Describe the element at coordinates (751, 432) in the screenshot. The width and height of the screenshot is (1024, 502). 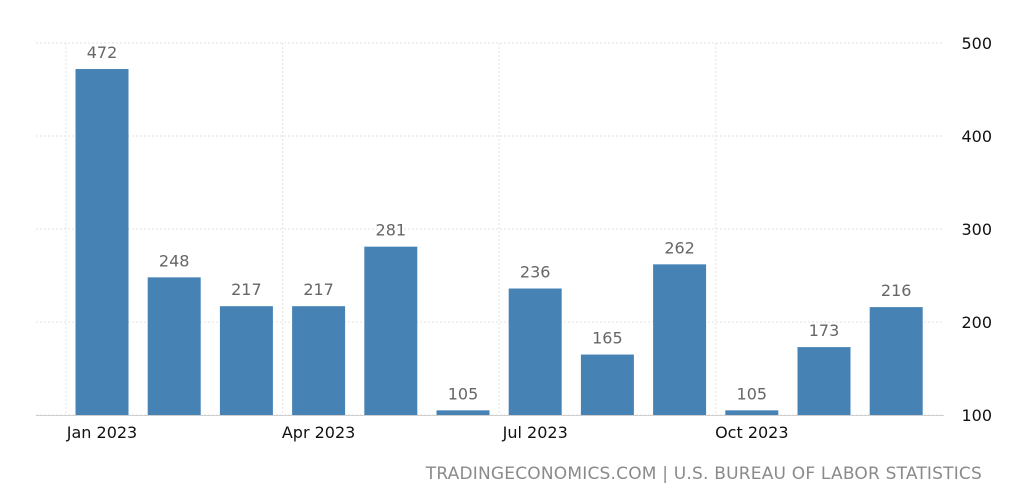
I see `x-tick-label: Oct 2023` at that location.